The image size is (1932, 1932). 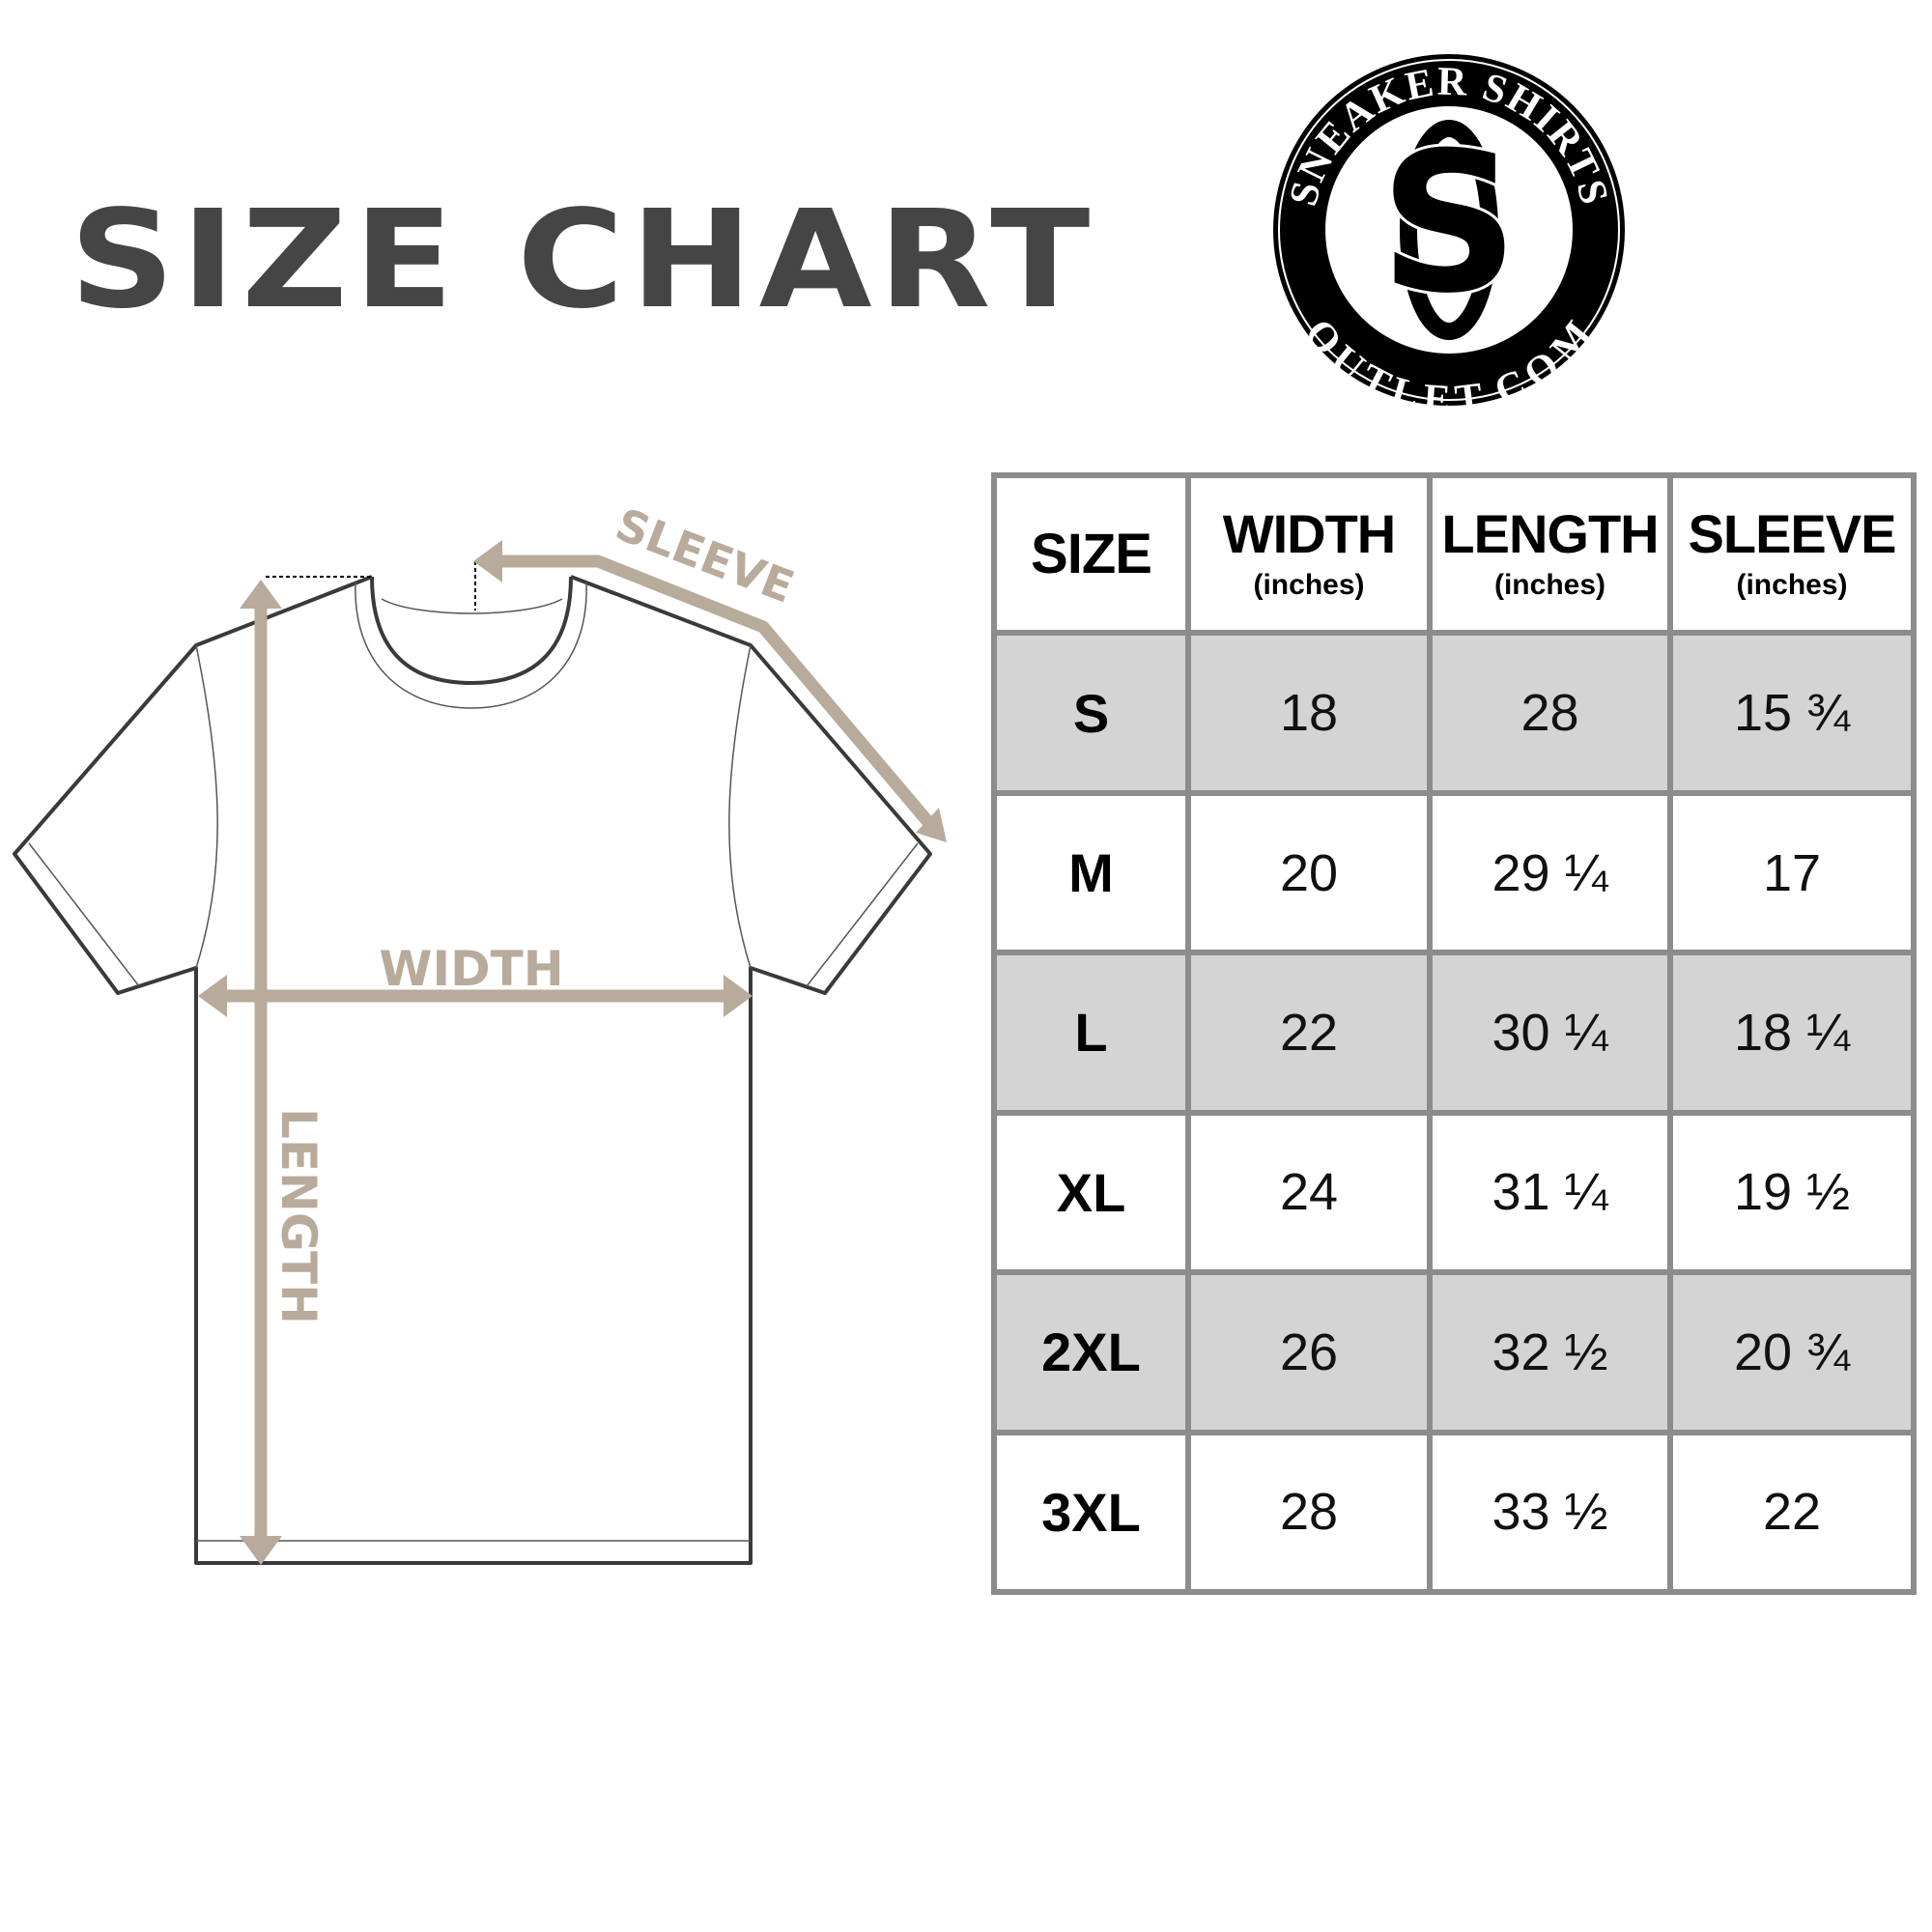 What do you see at coordinates (1449, 230) in the screenshot?
I see `monogram-o` at bounding box center [1449, 230].